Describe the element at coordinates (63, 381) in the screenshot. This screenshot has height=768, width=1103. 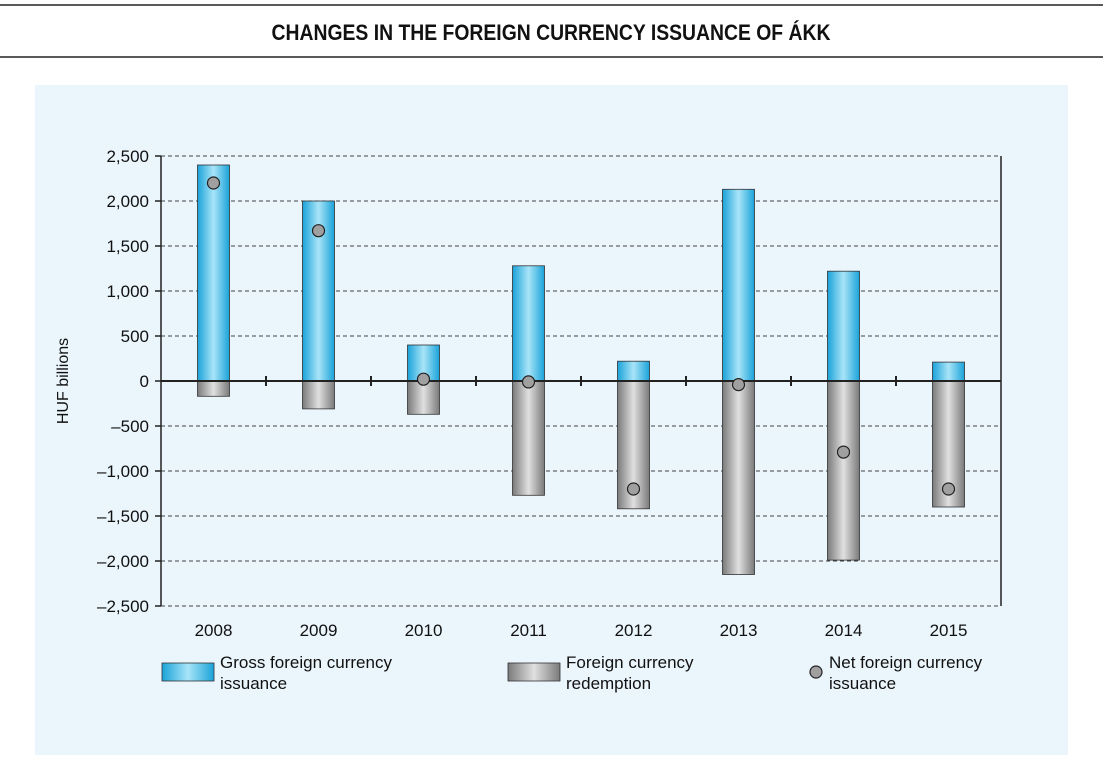
I see `y-axis-label: HUF billions` at that location.